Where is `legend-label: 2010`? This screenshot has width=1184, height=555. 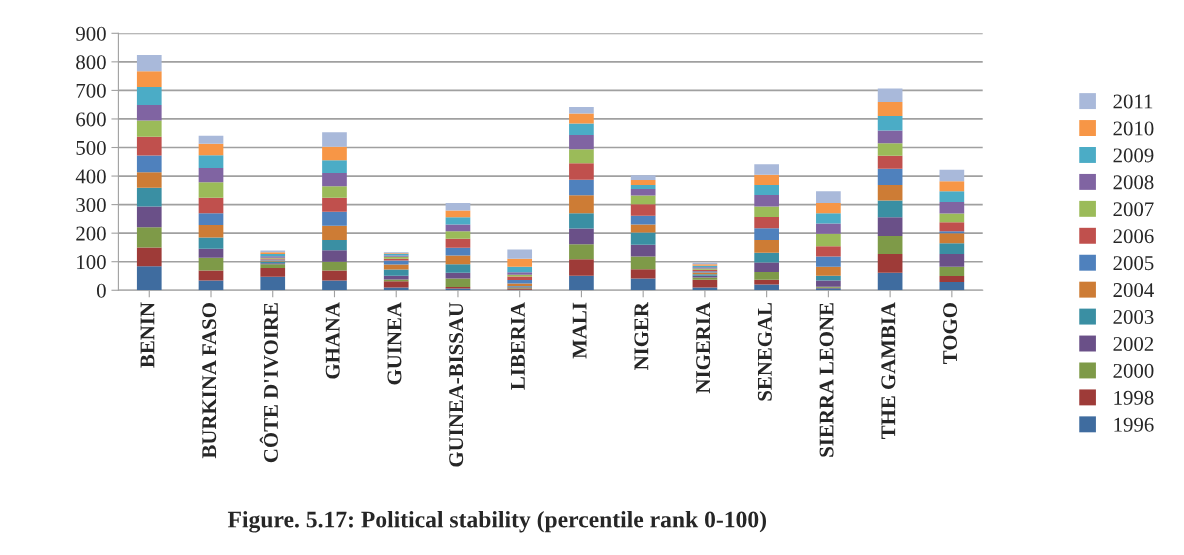
legend-label: 2010 is located at coordinates (1133, 128).